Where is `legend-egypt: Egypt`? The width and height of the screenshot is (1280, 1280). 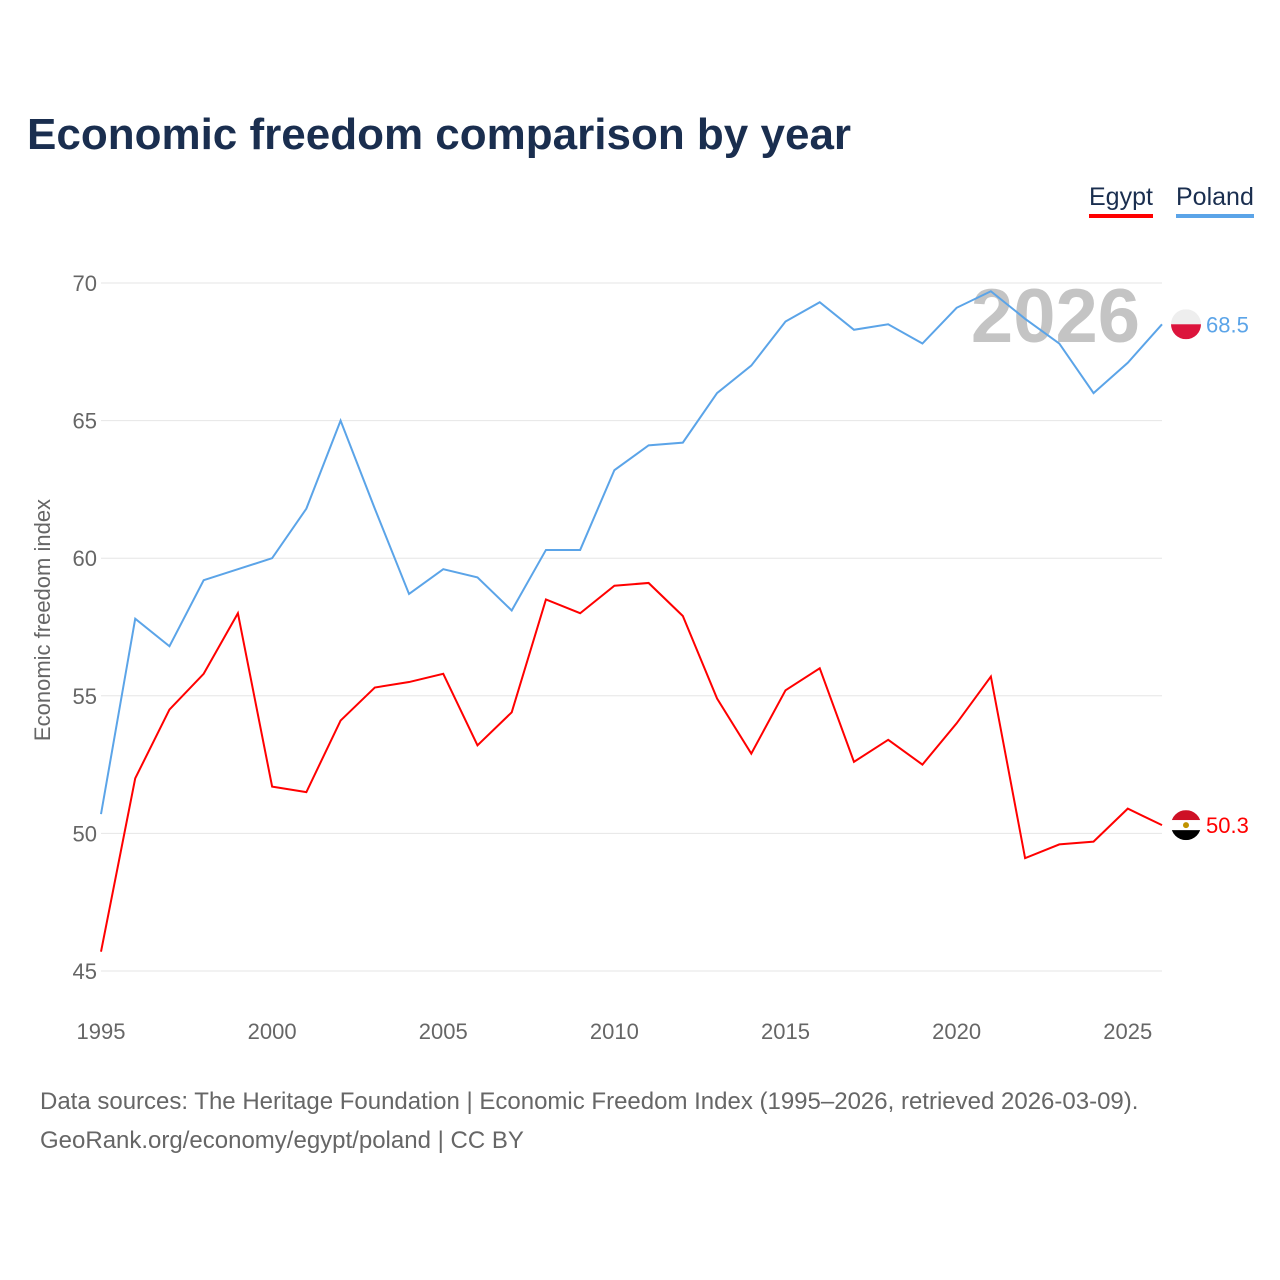 legend-egypt: Egypt is located at coordinates (1121, 200).